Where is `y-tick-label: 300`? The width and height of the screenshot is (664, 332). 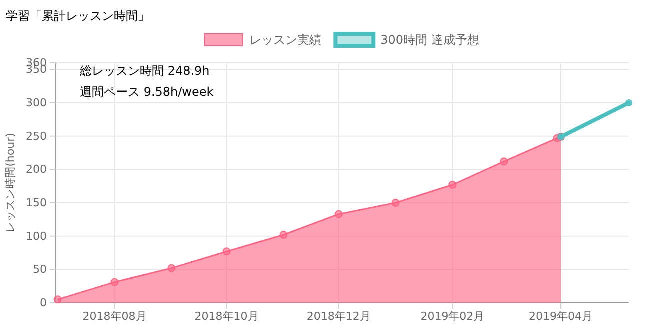
y-tick-label: 300 is located at coordinates (36, 103).